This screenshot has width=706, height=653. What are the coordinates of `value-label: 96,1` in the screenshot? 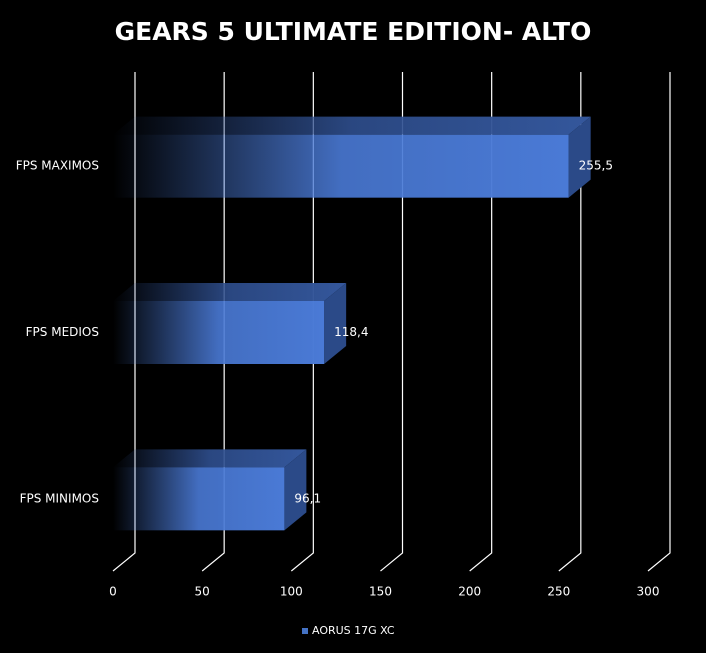 It's located at (307, 498).